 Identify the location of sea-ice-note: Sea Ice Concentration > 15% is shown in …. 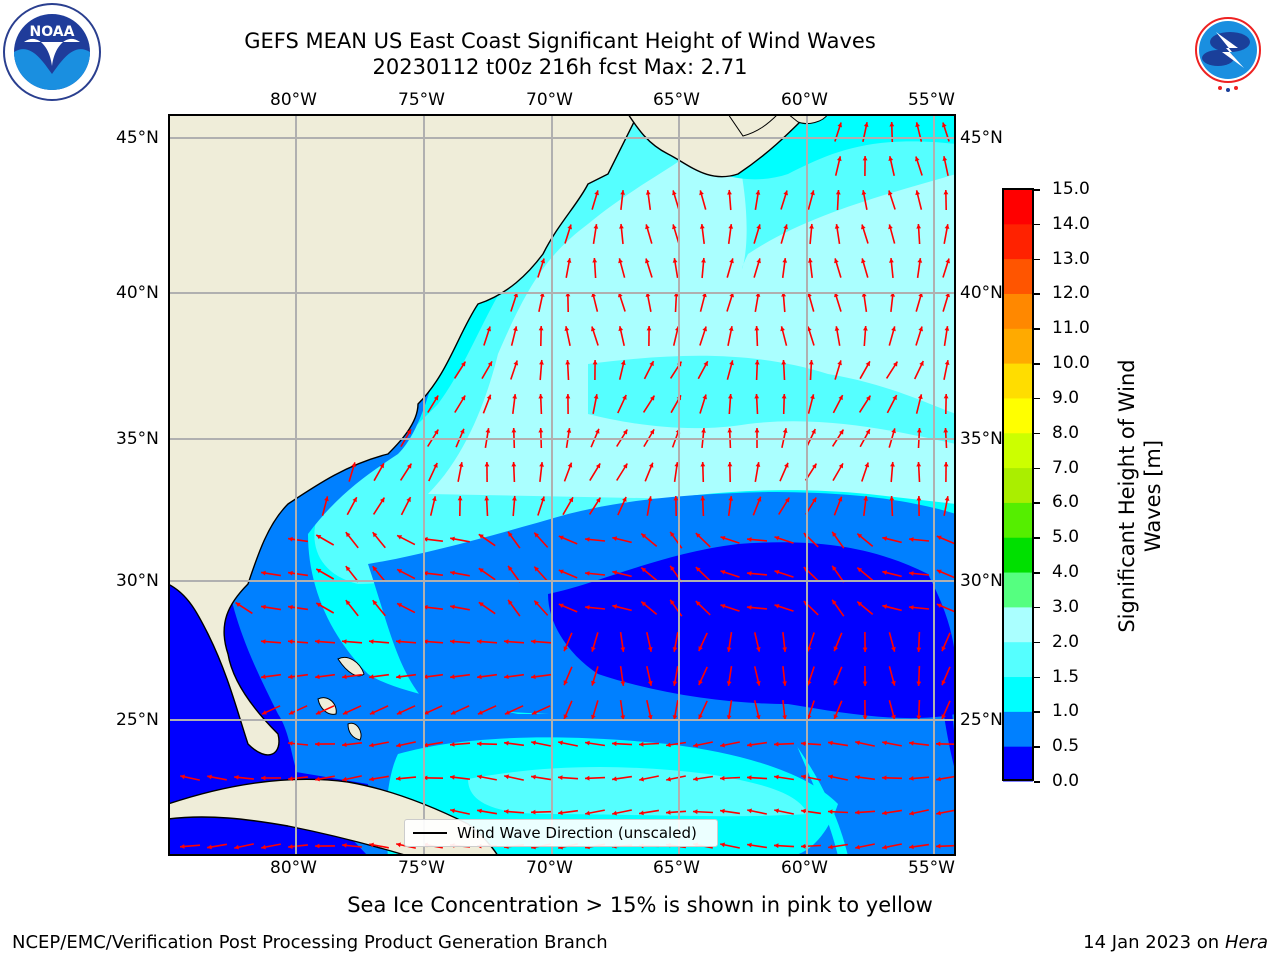
(640, 905).